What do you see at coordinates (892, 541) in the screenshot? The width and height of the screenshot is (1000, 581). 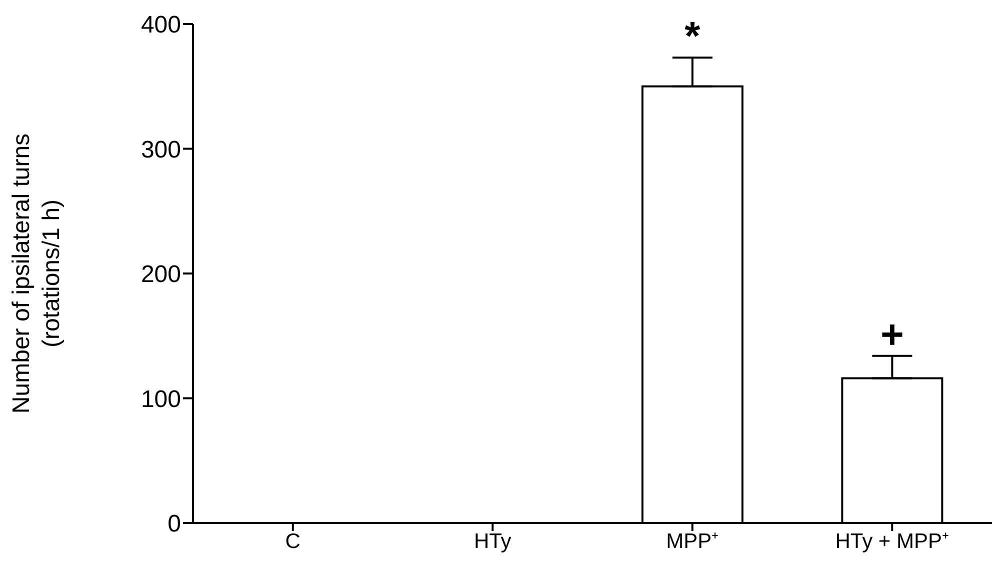 I see `x-tick-label: HTy + MPP⁺` at bounding box center [892, 541].